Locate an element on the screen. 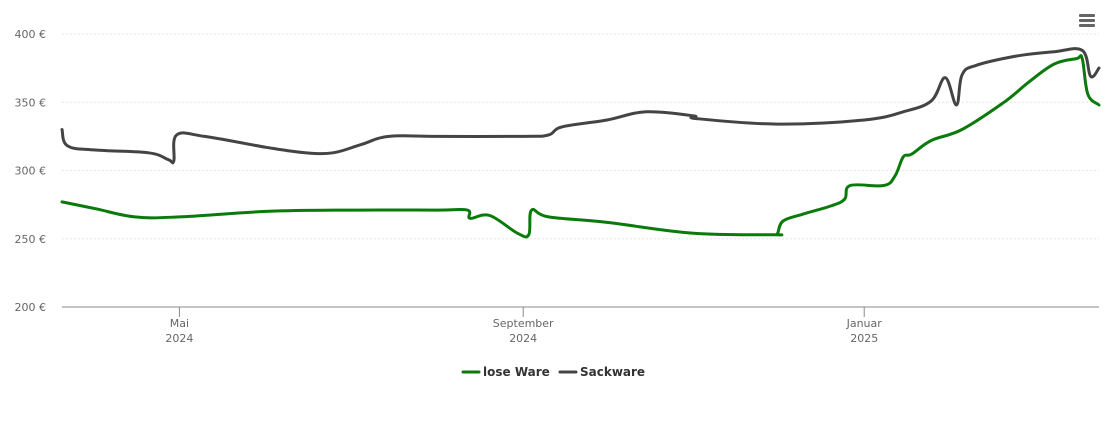 This screenshot has height=422, width=1110. legend-item-sackware: Sackware is located at coordinates (601, 372).